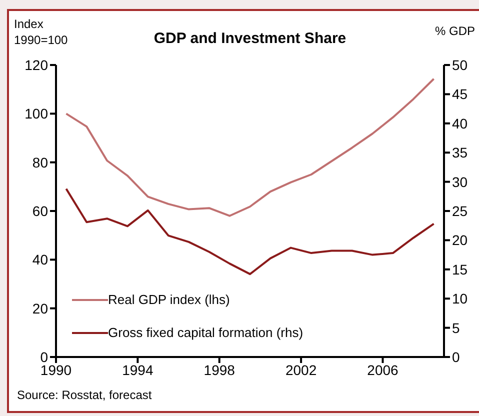 Image resolution: width=479 pixels, height=416 pixels. Describe the element at coordinates (456, 328) in the screenshot. I see `y2-tick-label: 5` at that location.